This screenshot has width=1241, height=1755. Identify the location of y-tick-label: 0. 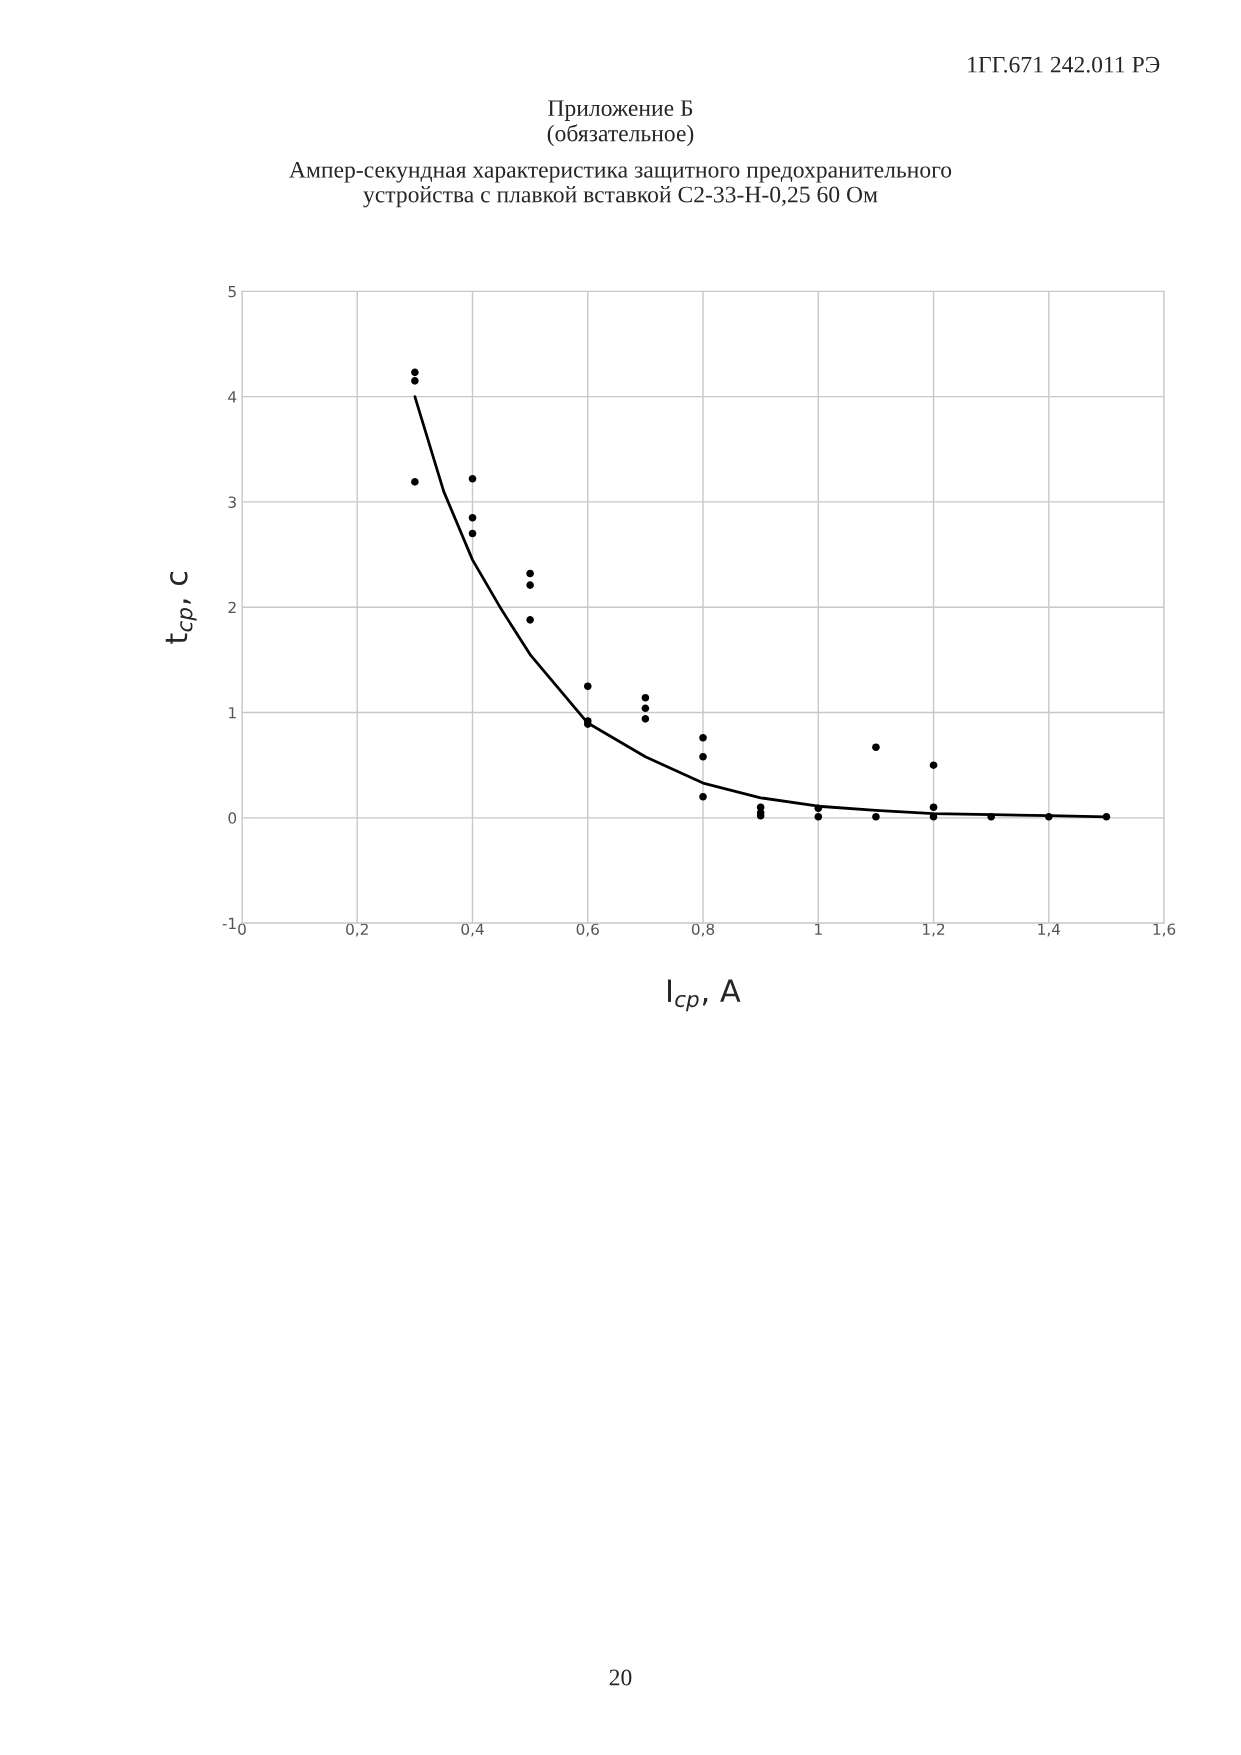
(232, 818).